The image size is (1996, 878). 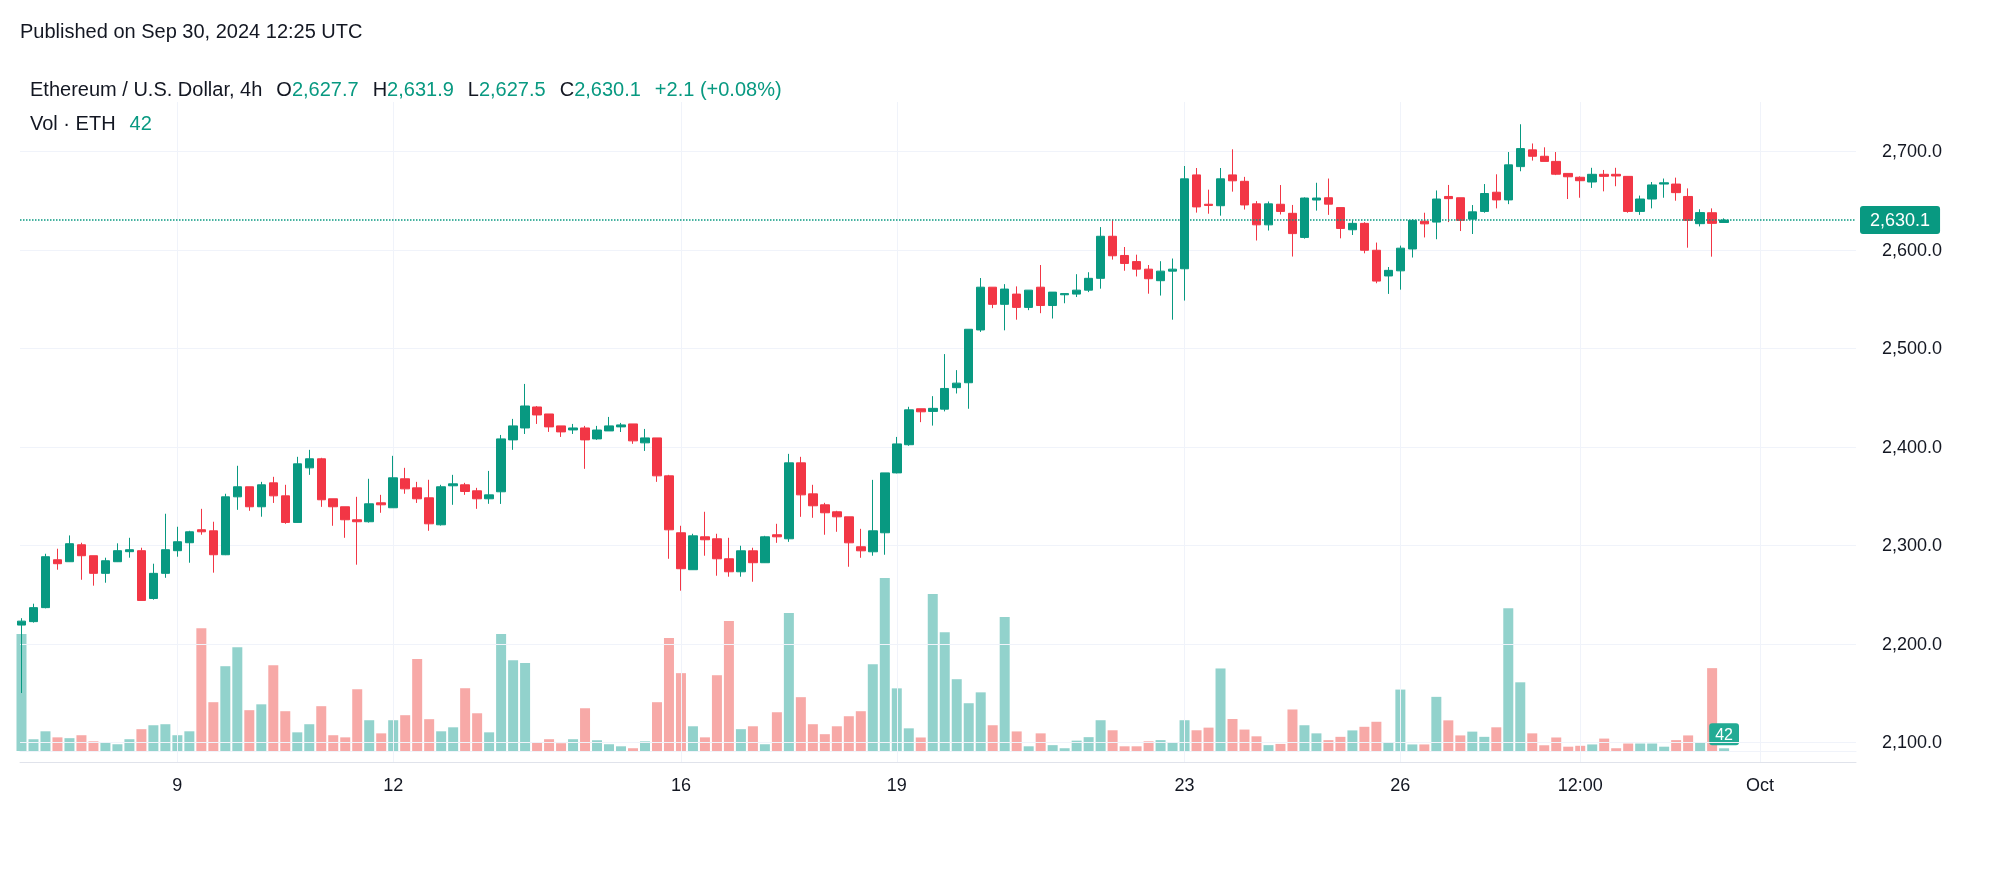 I want to click on y-tick-label: 2,600.0, so click(x=1912, y=249).